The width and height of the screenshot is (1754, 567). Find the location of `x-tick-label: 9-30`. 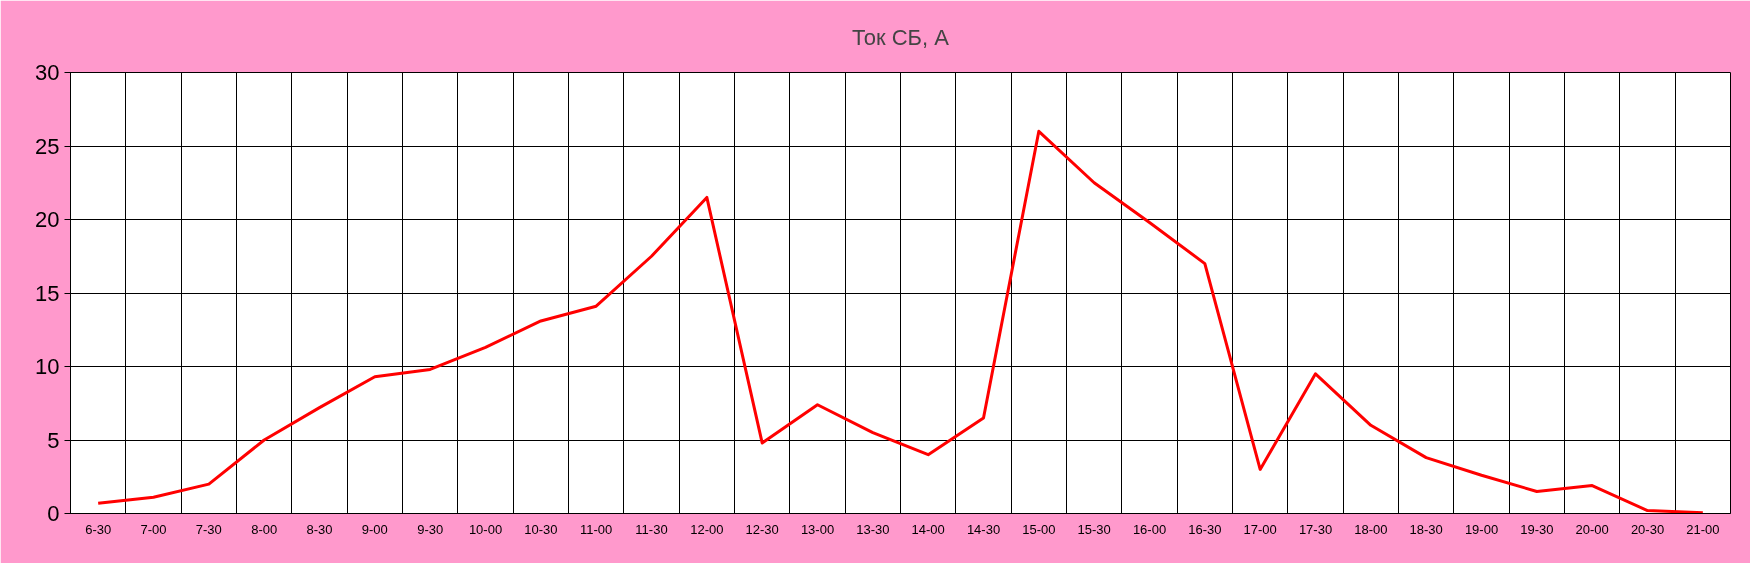

x-tick-label: 9-30 is located at coordinates (430, 529).